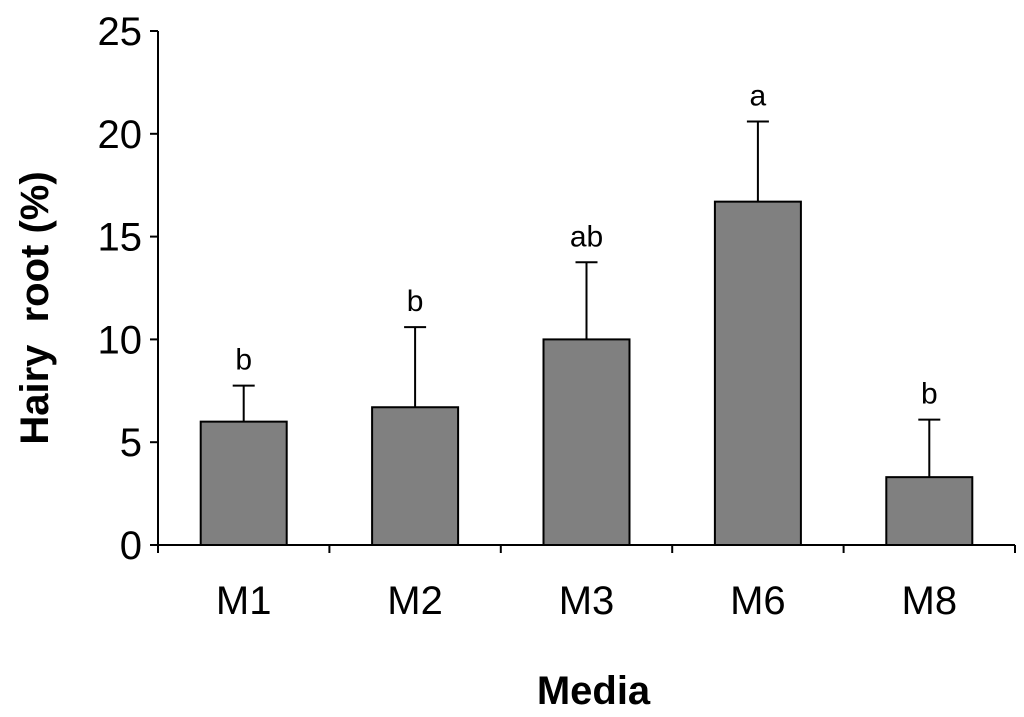 The width and height of the screenshot is (1024, 717). What do you see at coordinates (415, 601) in the screenshot?
I see `x-tick-label: M2` at bounding box center [415, 601].